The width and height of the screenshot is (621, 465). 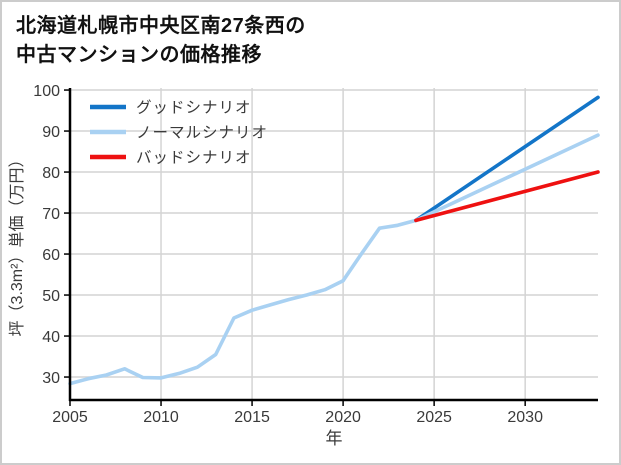 What do you see at coordinates (51, 132) in the screenshot?
I see `y-tick-label-90: 90` at bounding box center [51, 132].